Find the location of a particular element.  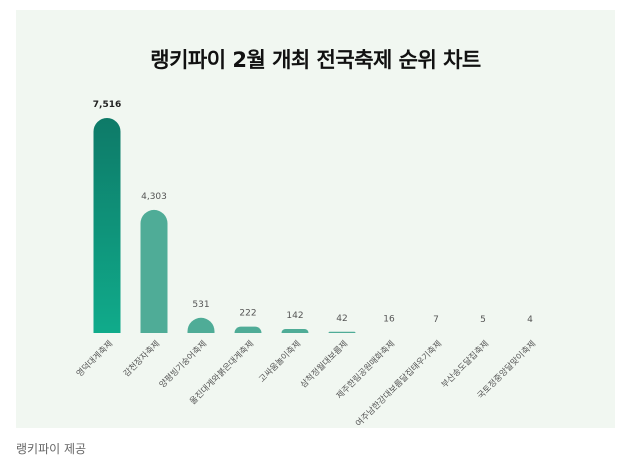

value-label-1: 7,516 is located at coordinates (107, 105).